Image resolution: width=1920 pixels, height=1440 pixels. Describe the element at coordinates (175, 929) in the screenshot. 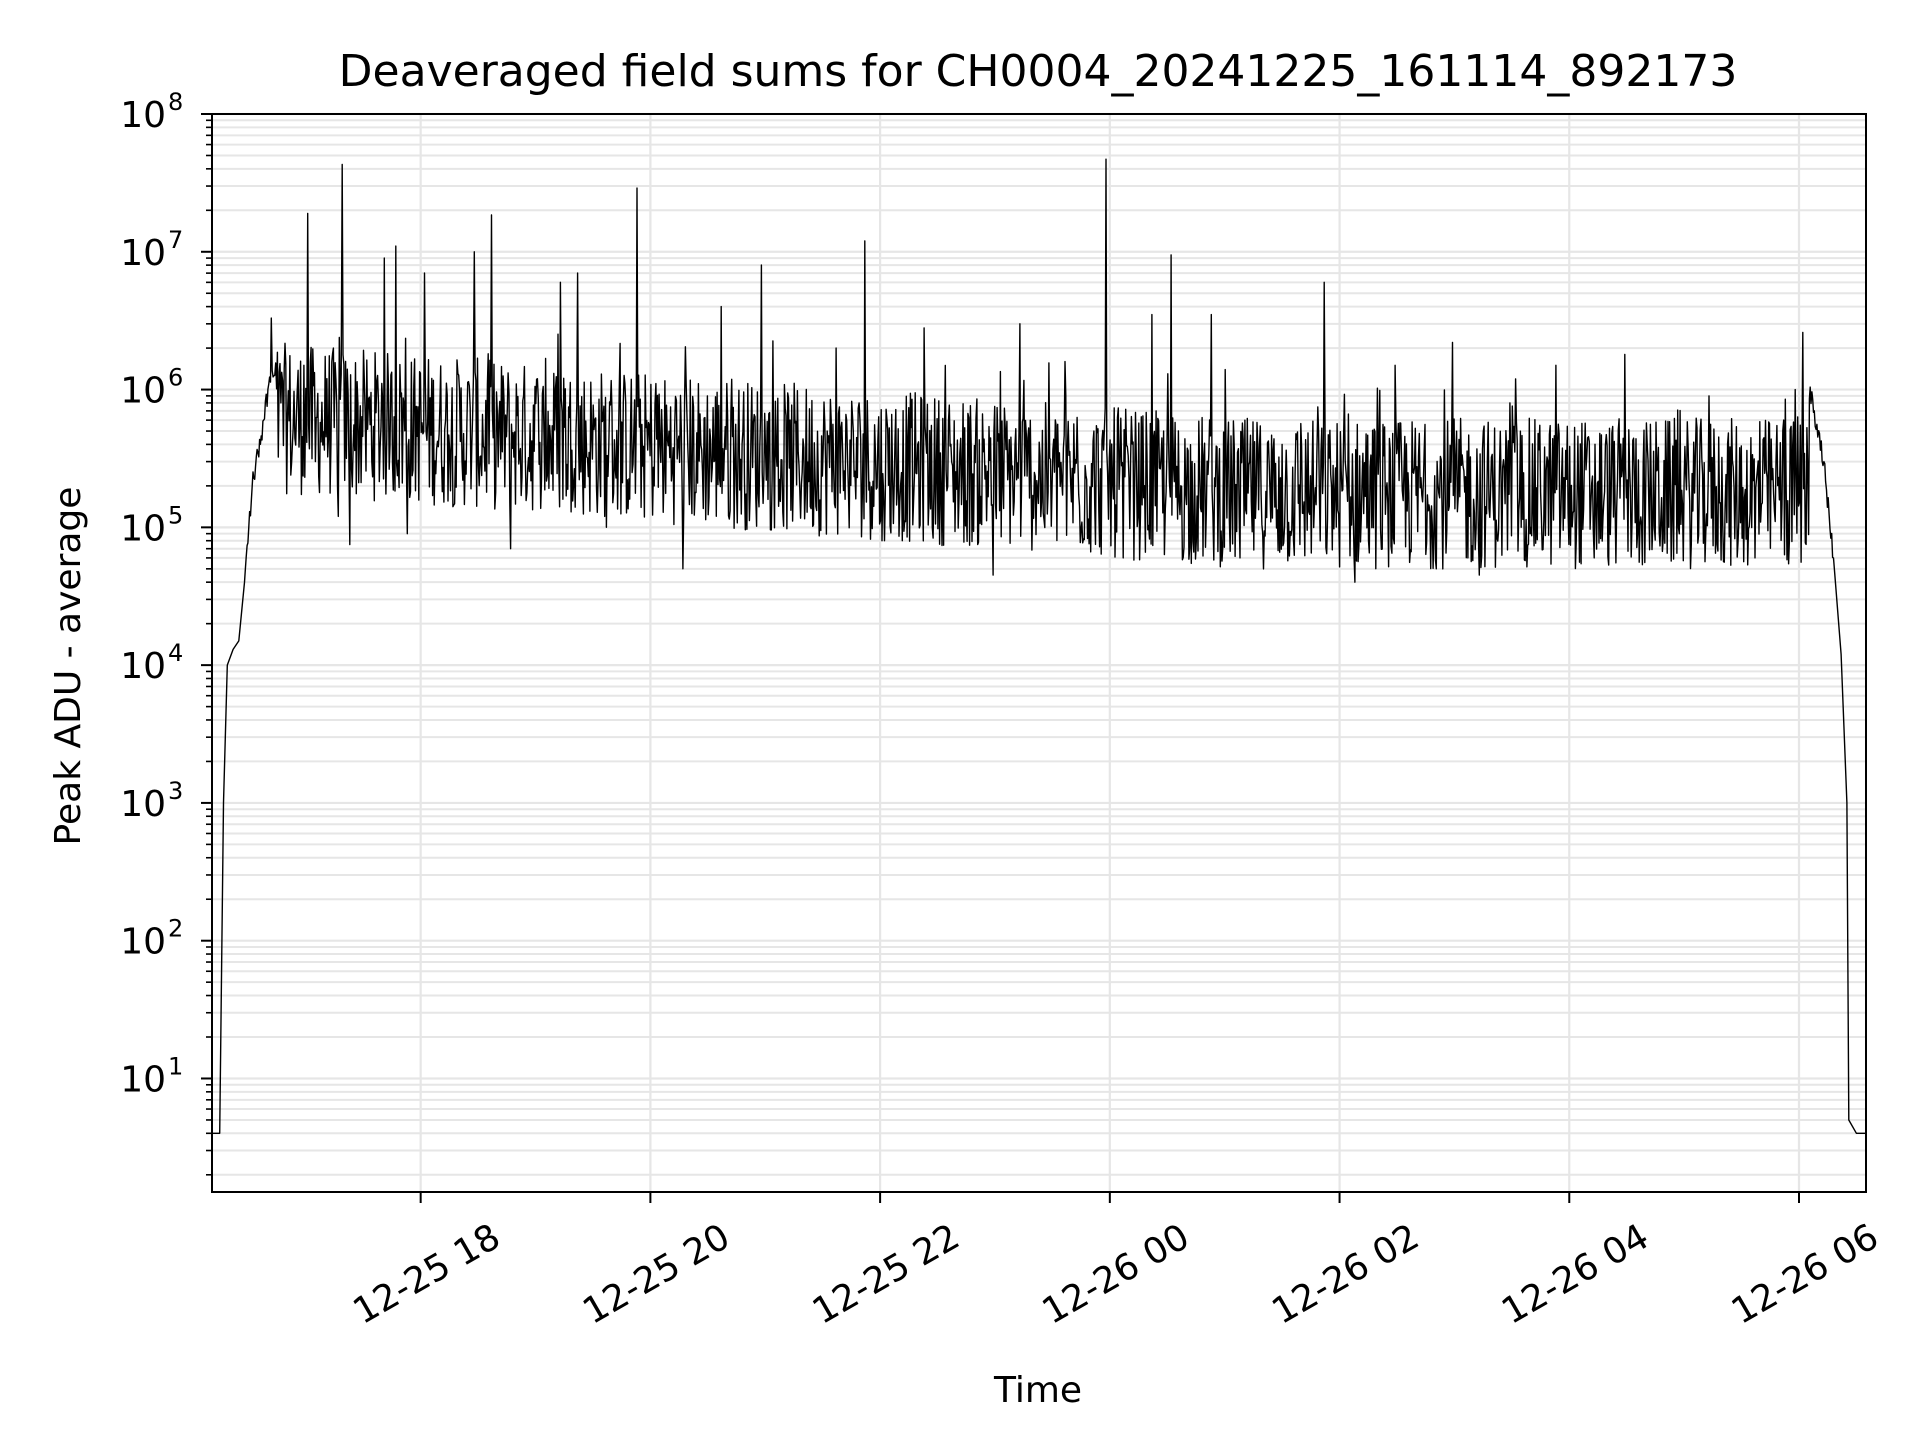

I see `y-tick-exponent: 2` at that location.